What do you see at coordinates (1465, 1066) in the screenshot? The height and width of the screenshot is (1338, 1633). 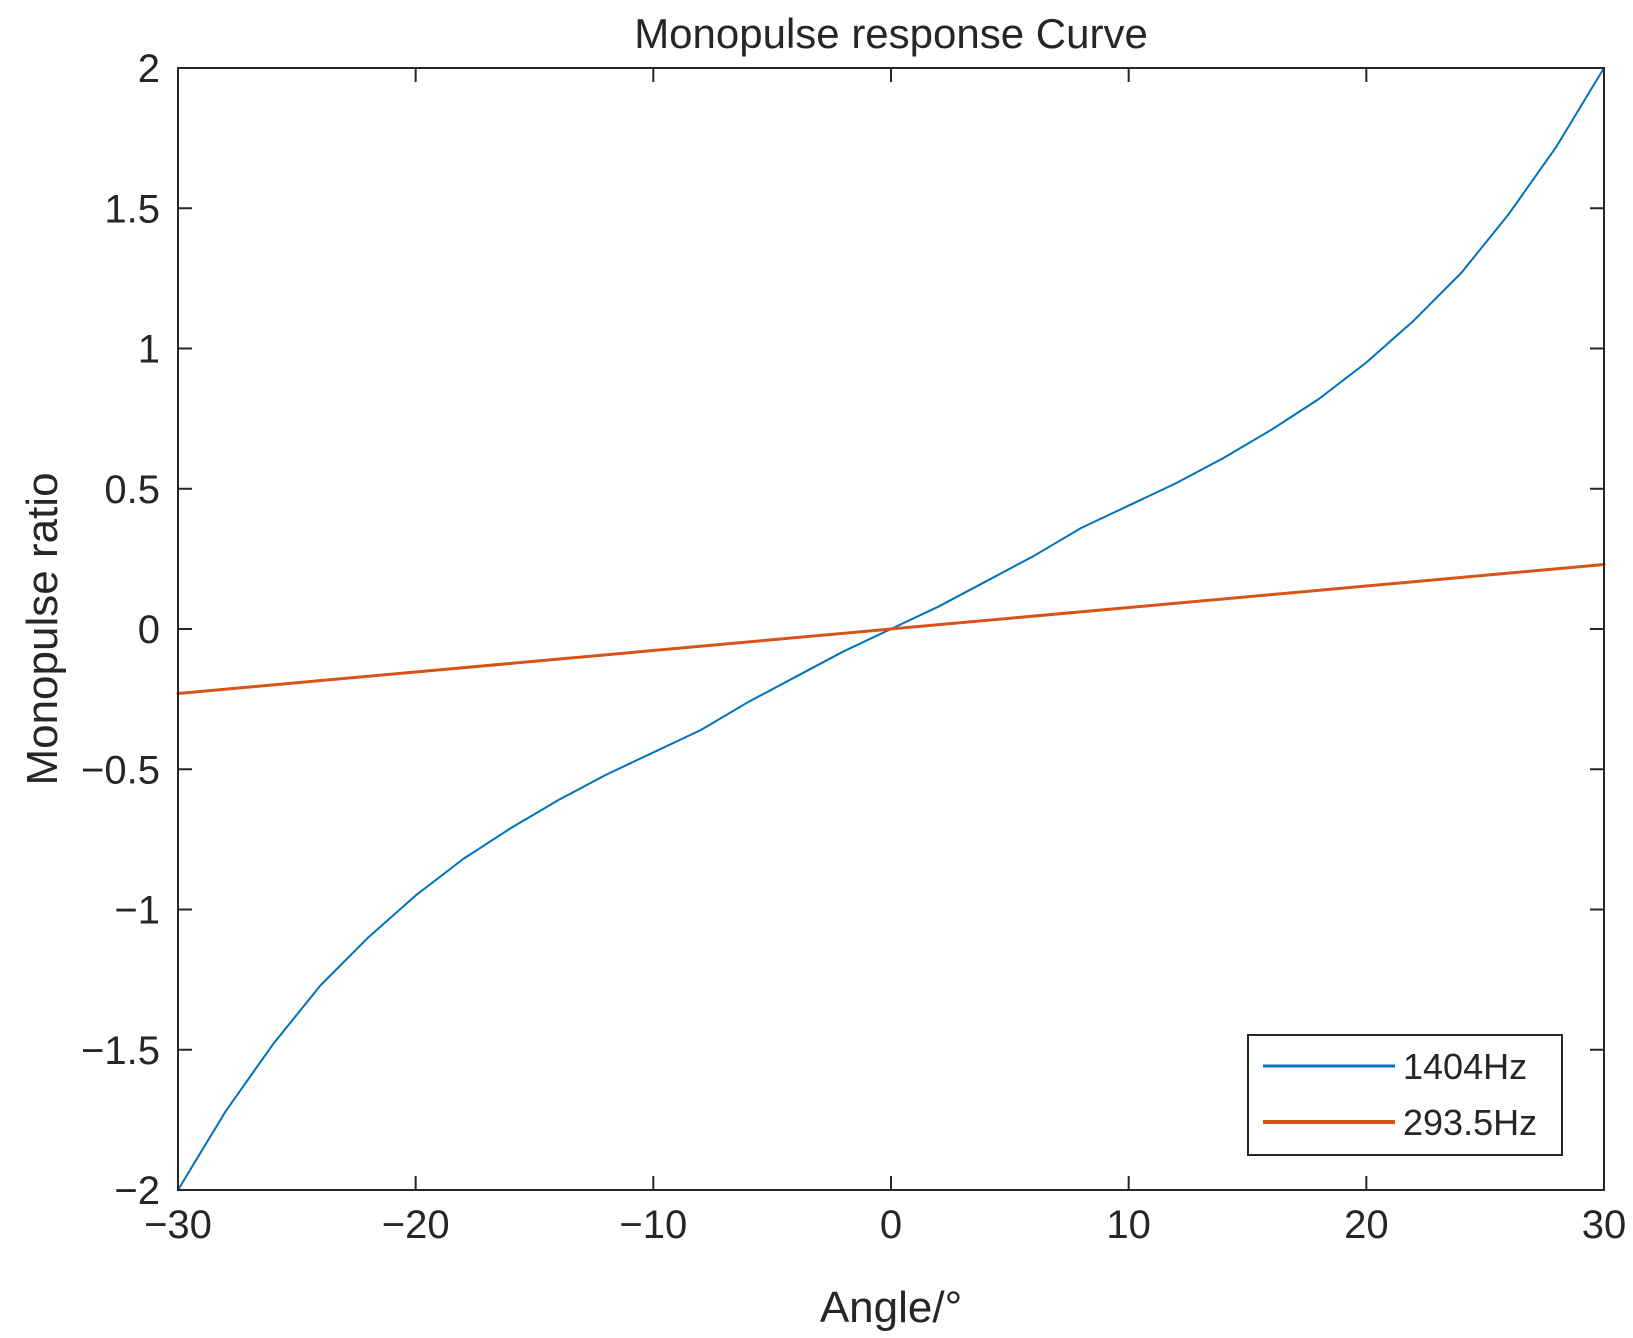 I see `legend-label-1404hz: 1404Hz` at bounding box center [1465, 1066].